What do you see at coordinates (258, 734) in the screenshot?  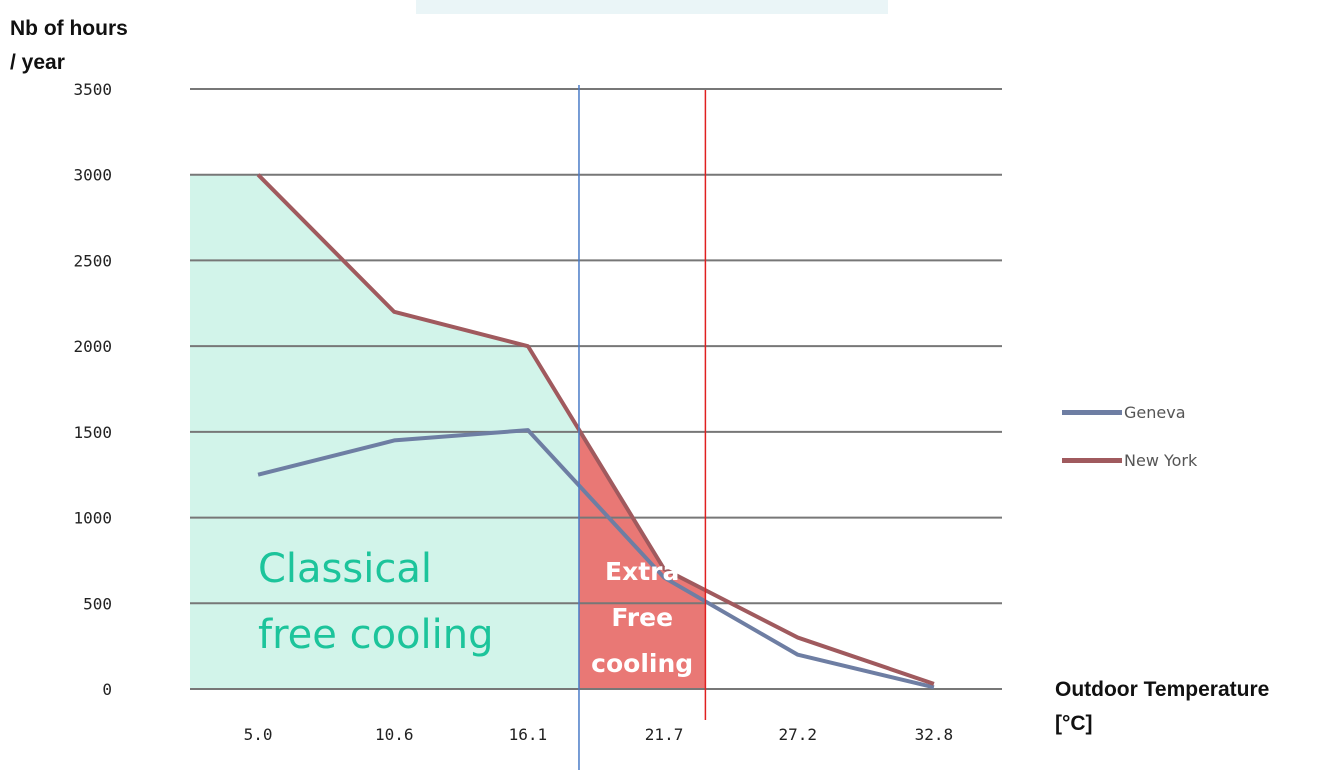 I see `x-tick-label: 5.0` at bounding box center [258, 734].